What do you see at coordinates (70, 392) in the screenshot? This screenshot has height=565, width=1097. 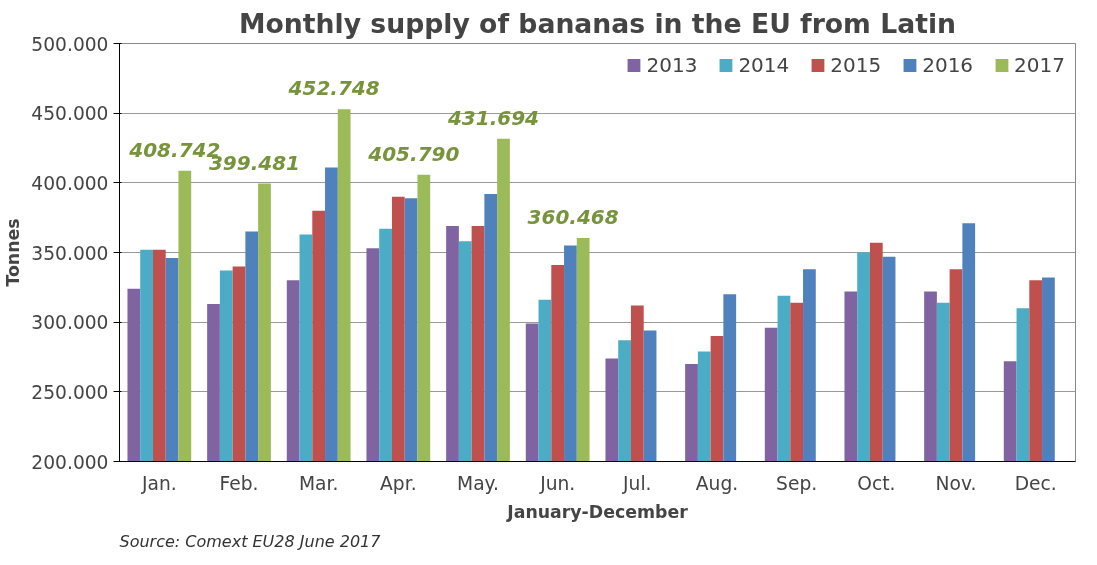 I see `y-tick-label: 250.000` at bounding box center [70, 392].